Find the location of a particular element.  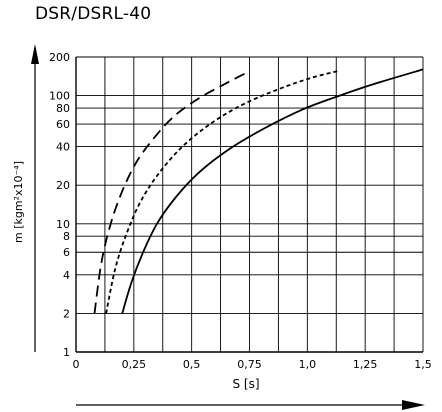

chart-title: DSR/DSRL-40 is located at coordinates (93, 14).